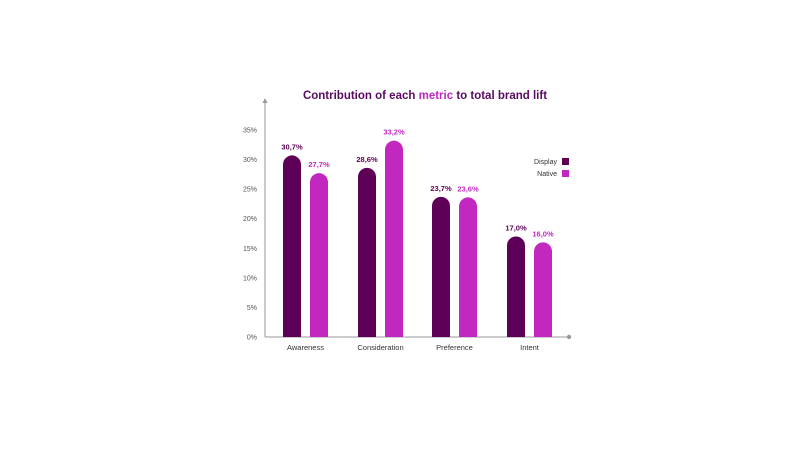 The height and width of the screenshot is (450, 800). I want to click on legend: Display Native, so click(551, 168).